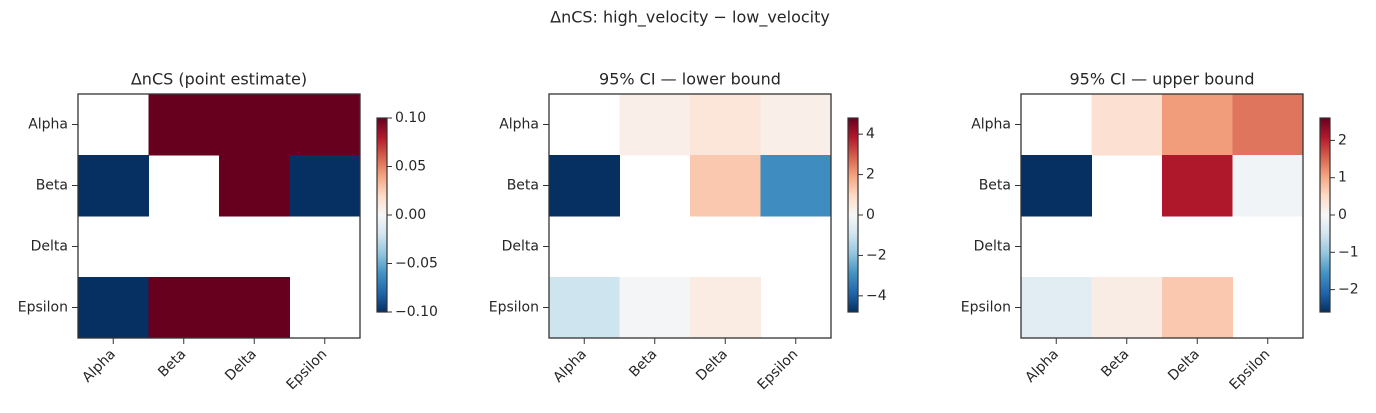 This screenshot has width=1376, height=413. Describe the element at coordinates (416, 312) in the screenshot. I see `colorbar-tick-label: −0.10` at that location.